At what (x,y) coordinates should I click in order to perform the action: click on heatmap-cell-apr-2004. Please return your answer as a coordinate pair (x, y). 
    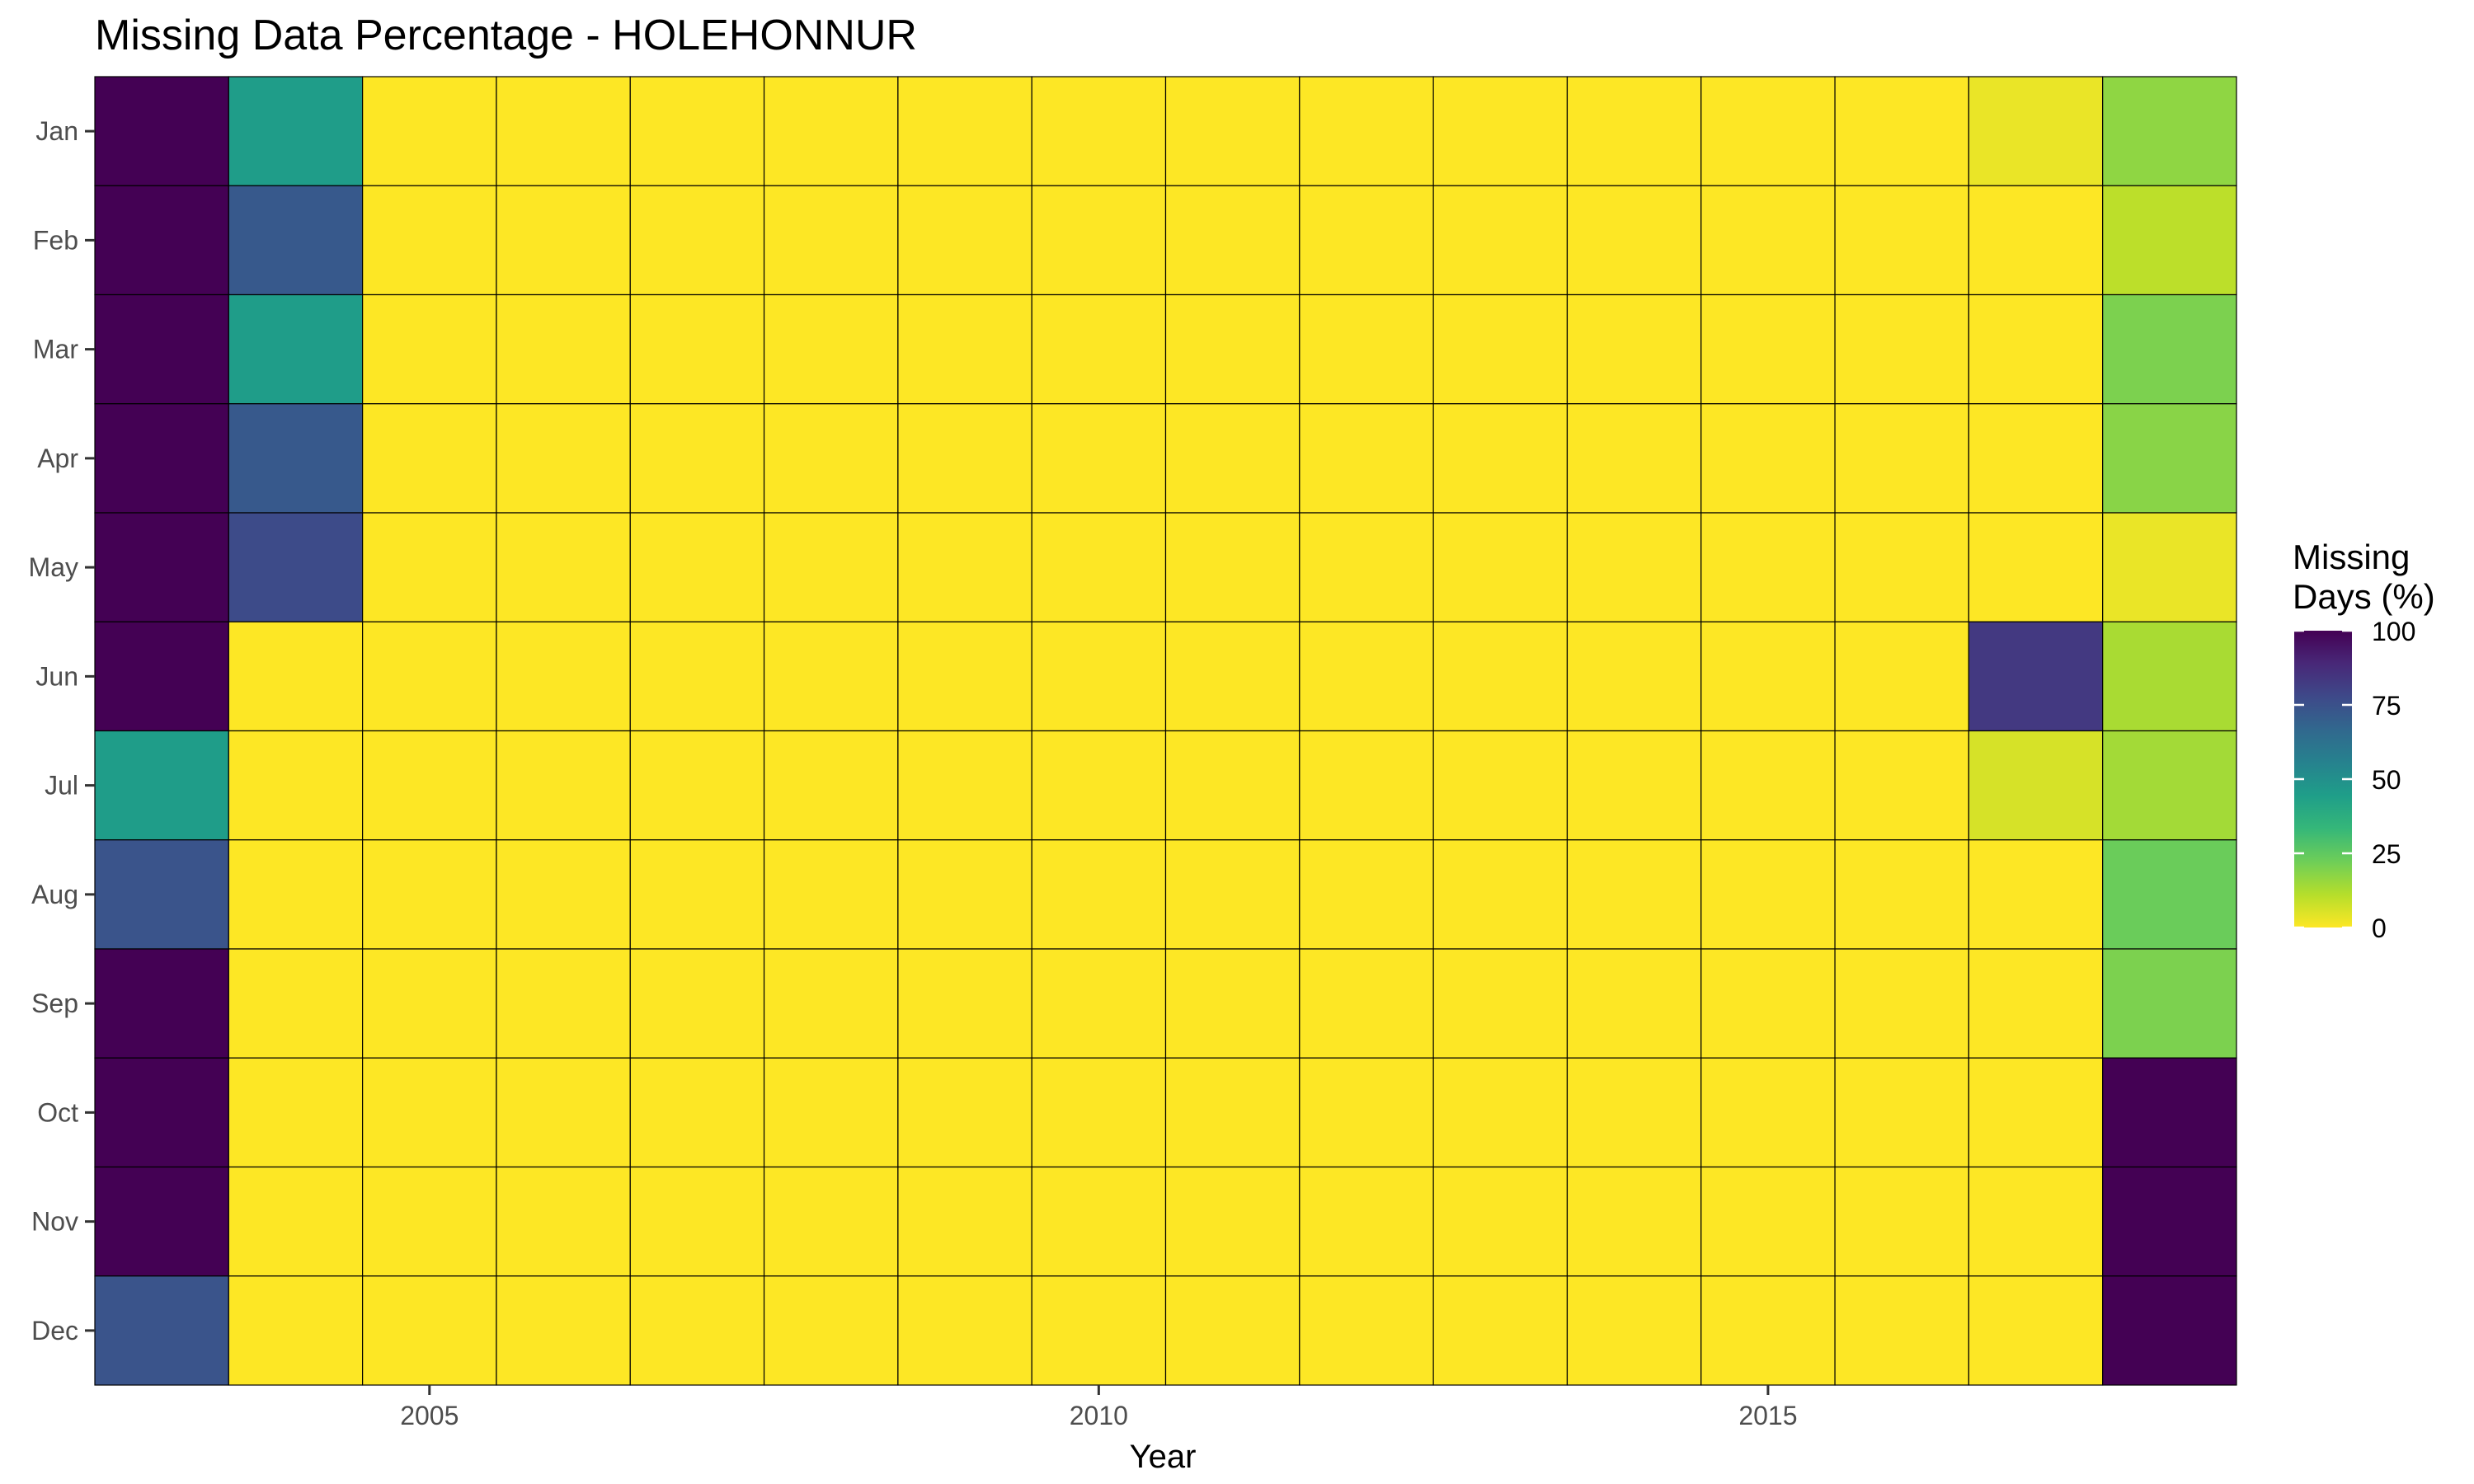
    Looking at the image, I should click on (296, 458).